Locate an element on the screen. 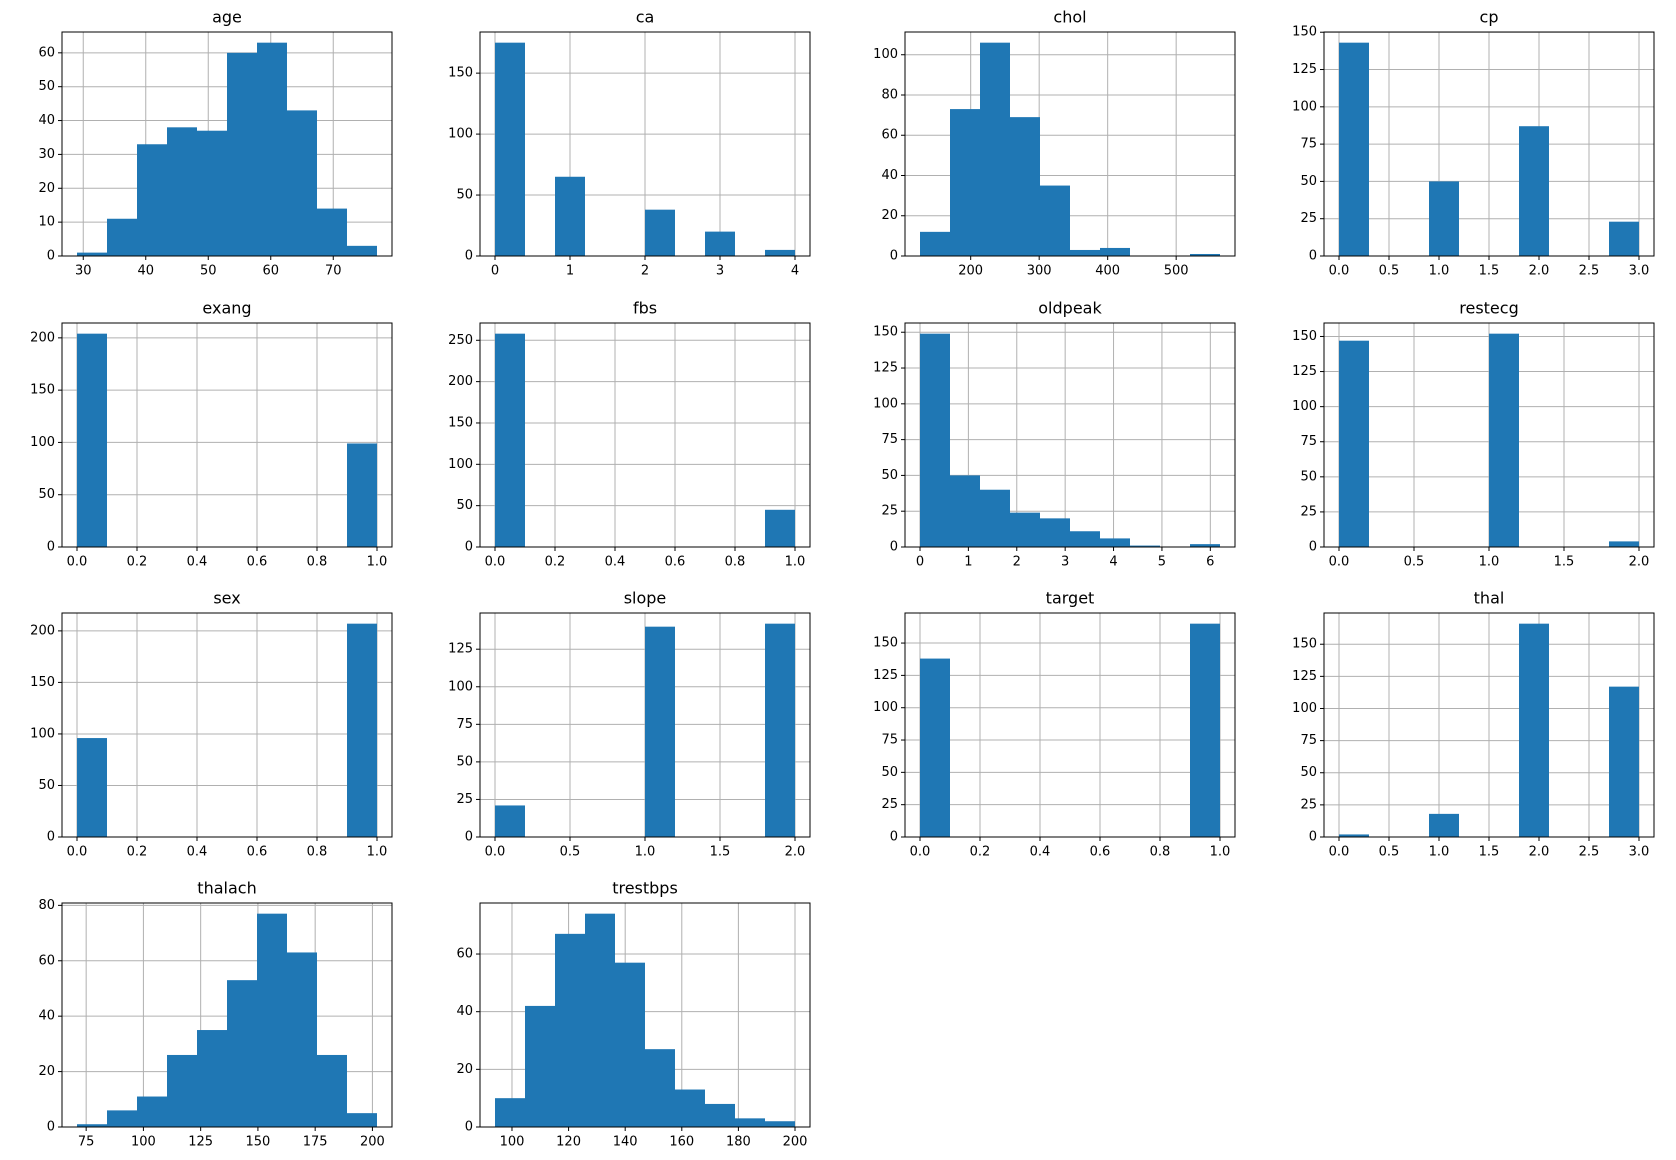  x-tick-label: 6 is located at coordinates (1210, 562).